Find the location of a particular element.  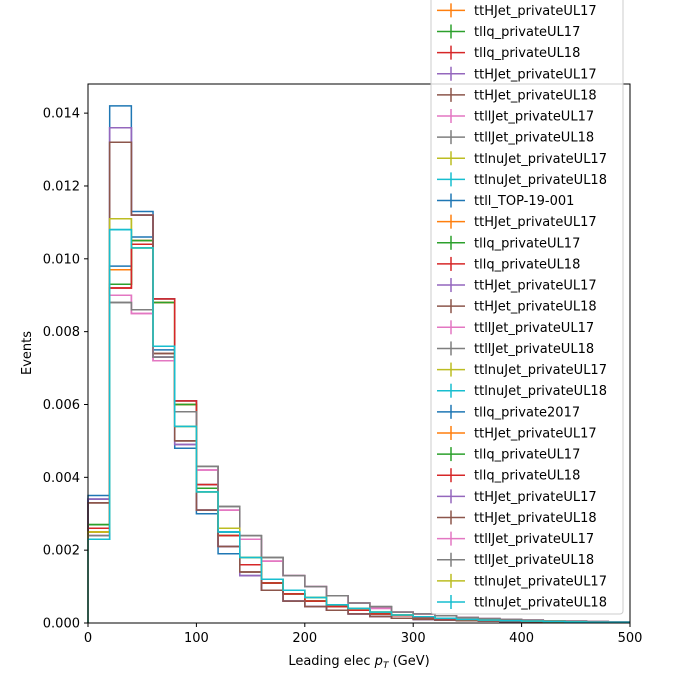

legend-entry: ttll_TOP-19-001 is located at coordinates (505, 201).